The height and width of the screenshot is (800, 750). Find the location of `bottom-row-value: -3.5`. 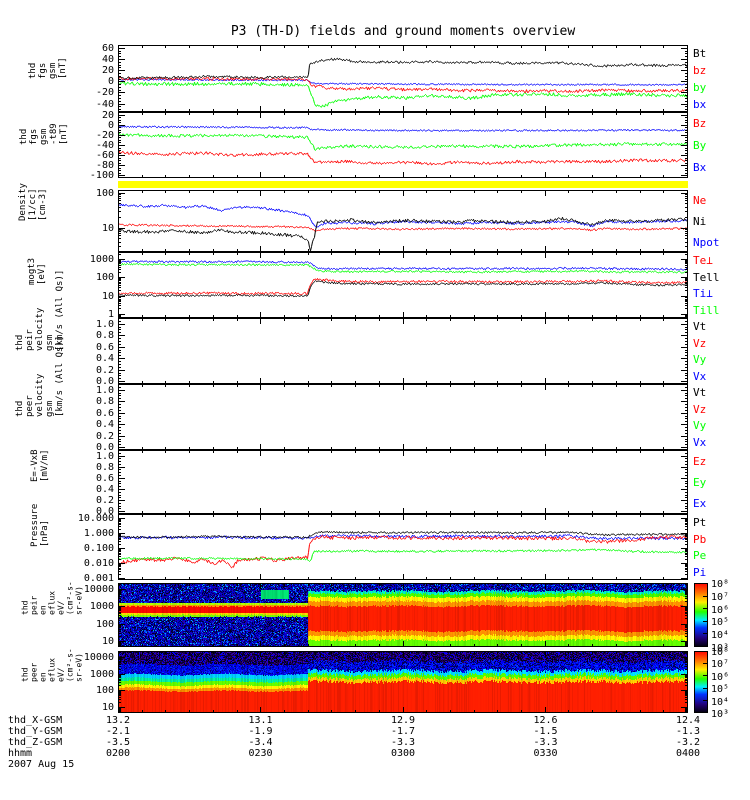

bottom-row-value: -3.5 is located at coordinates (118, 742).